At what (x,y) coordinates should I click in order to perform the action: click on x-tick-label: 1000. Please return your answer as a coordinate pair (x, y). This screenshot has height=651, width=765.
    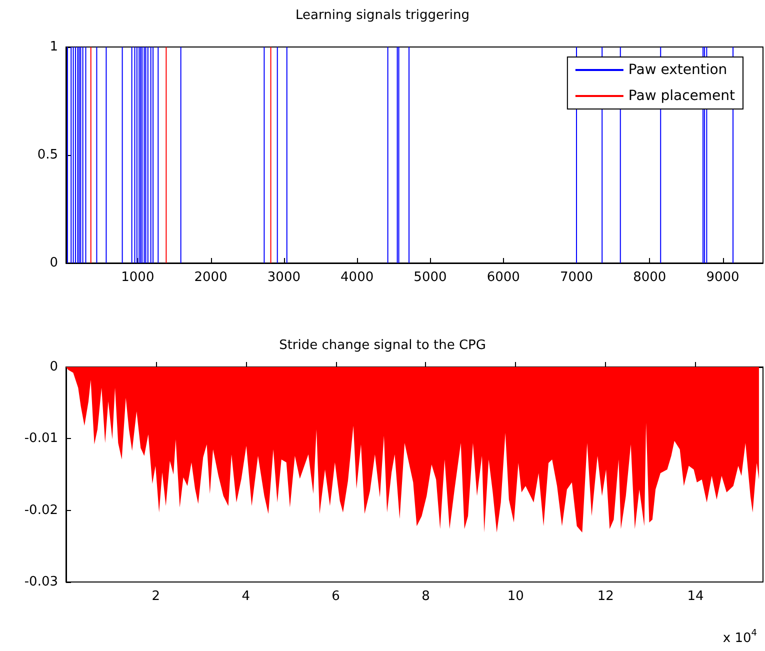
    Looking at the image, I should click on (137, 277).